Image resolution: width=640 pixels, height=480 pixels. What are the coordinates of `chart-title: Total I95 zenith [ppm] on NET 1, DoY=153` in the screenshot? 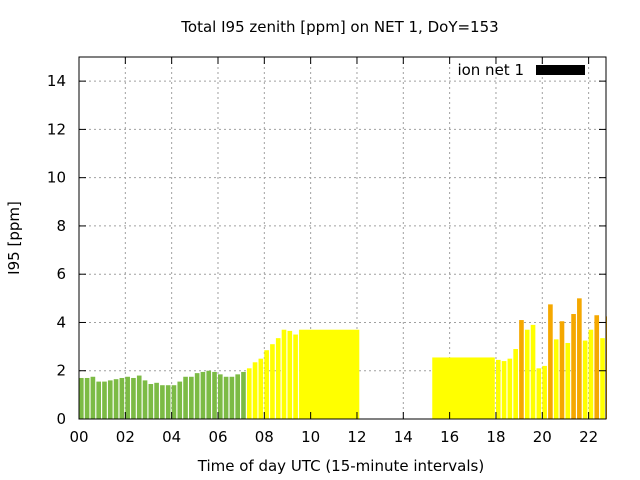 It's located at (339, 27).